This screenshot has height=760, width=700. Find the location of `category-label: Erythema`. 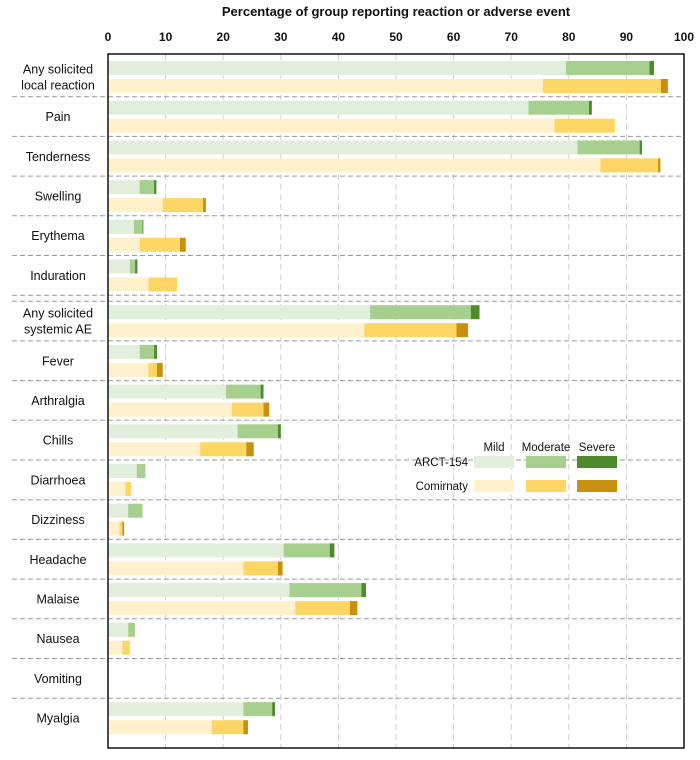

category-label: Erythema is located at coordinates (58, 236).